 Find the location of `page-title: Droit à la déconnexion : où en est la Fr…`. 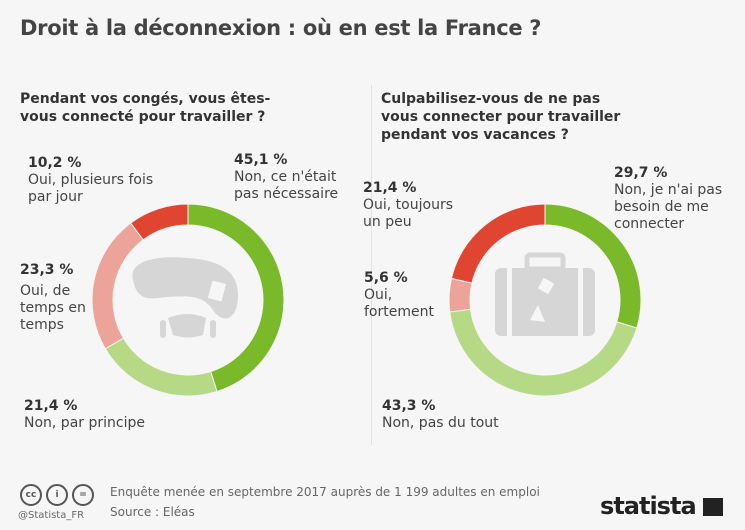

page-title: Droit à la déconnexion : où en est la Fr… is located at coordinates (281, 28).